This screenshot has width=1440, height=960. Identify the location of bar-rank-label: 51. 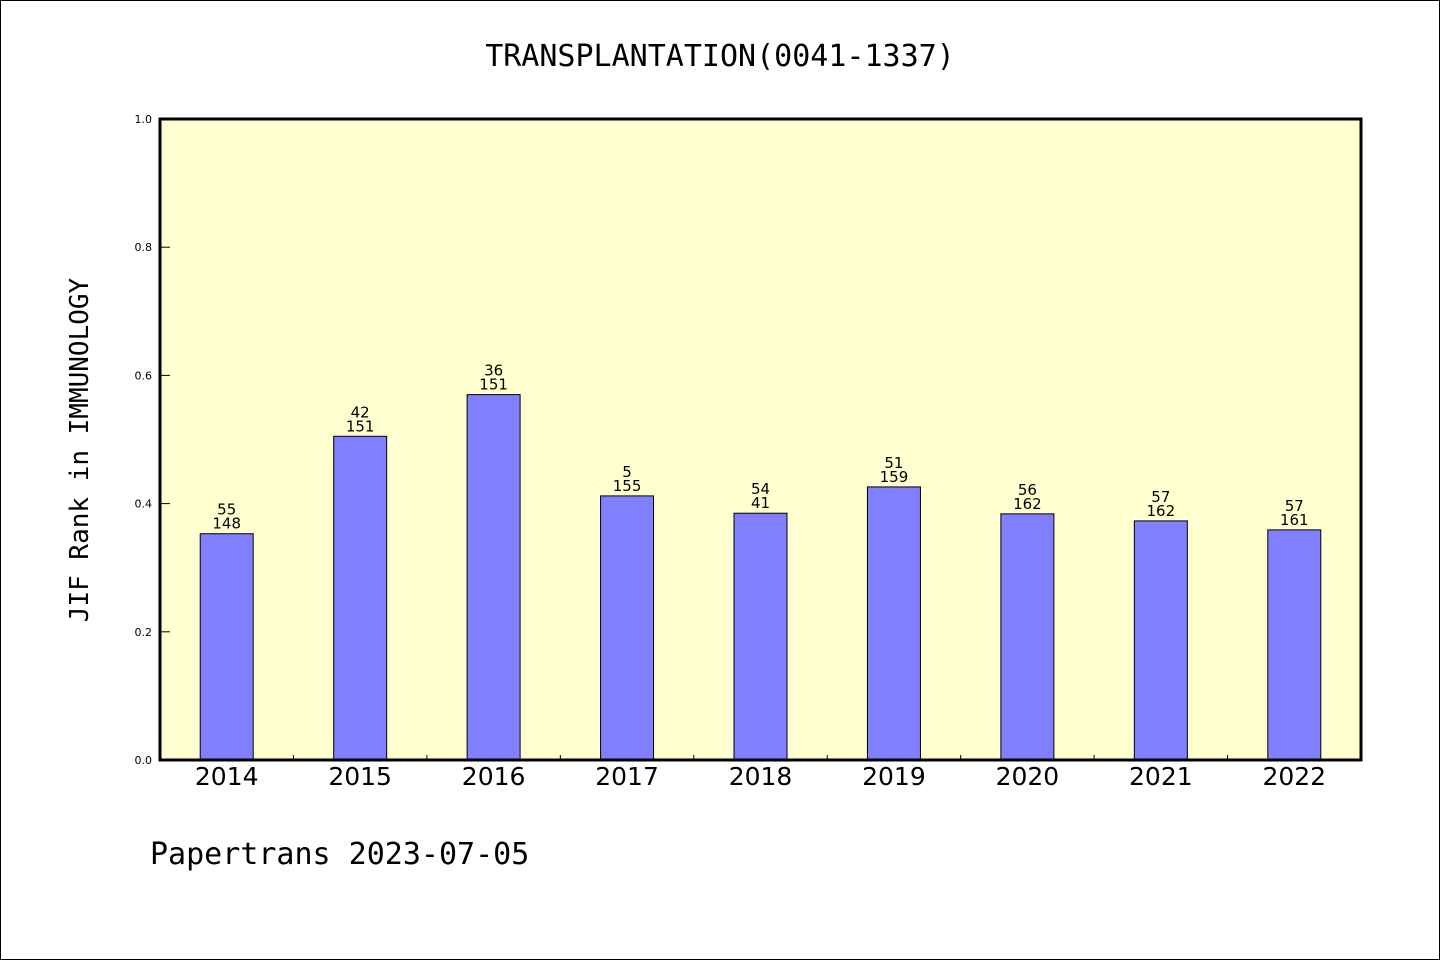
(893, 463).